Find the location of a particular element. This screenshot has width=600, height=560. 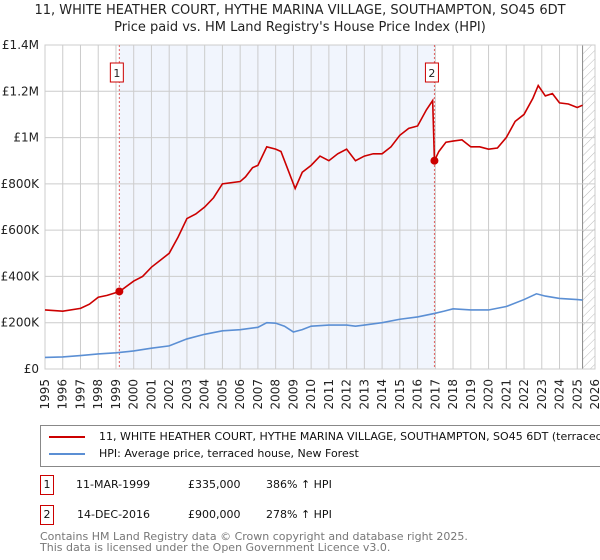

x-tick-label: 2022 is located at coordinates (524, 394).